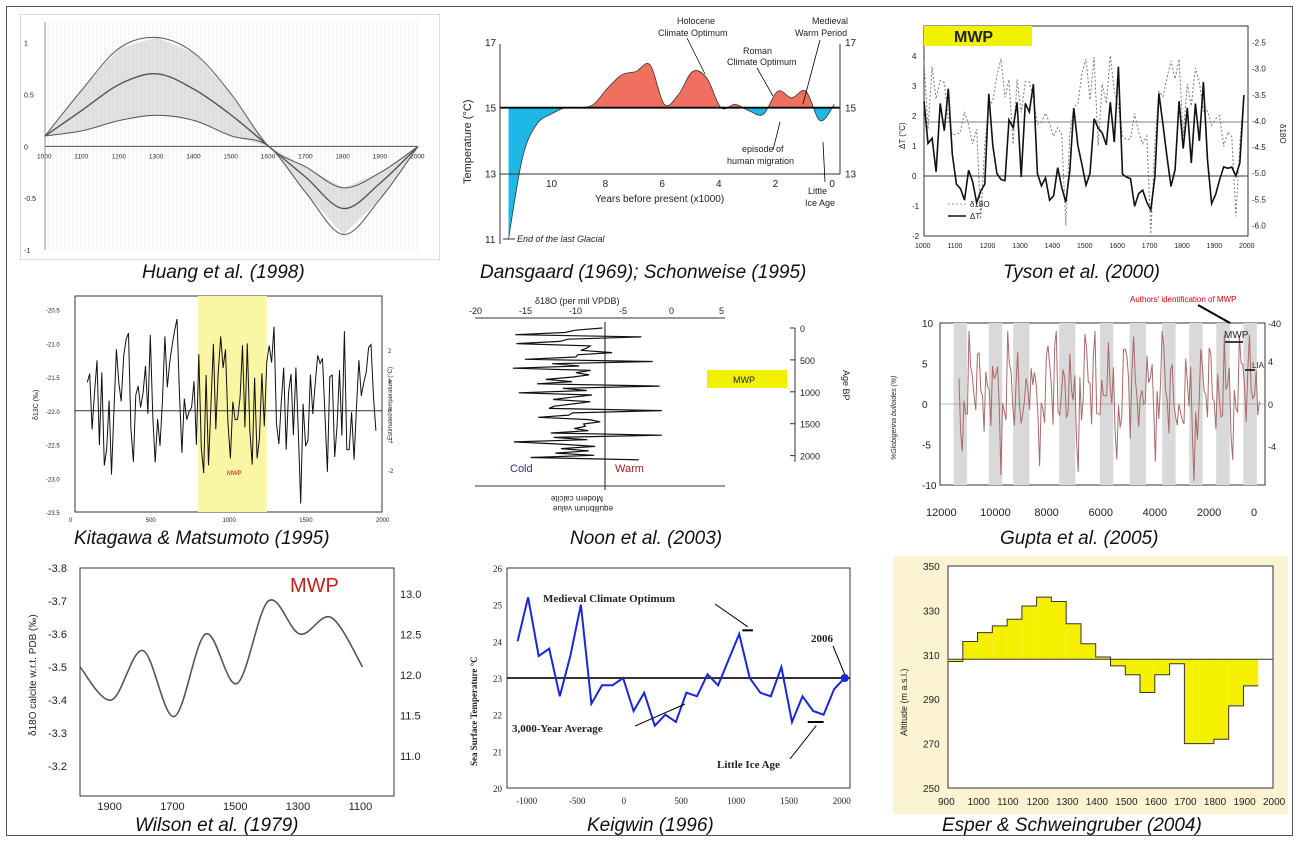  I want to click on gupta-lia-label: LIA, so click(1258, 365).